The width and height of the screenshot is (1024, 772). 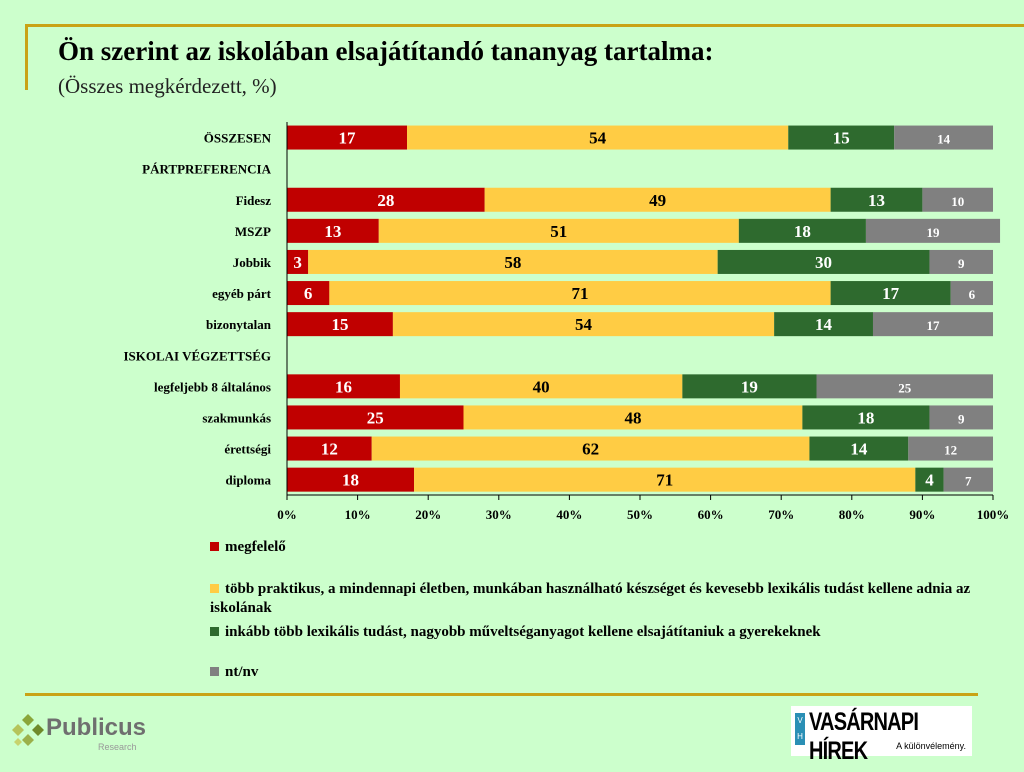 I want to click on data-label: 48, so click(x=632, y=417).